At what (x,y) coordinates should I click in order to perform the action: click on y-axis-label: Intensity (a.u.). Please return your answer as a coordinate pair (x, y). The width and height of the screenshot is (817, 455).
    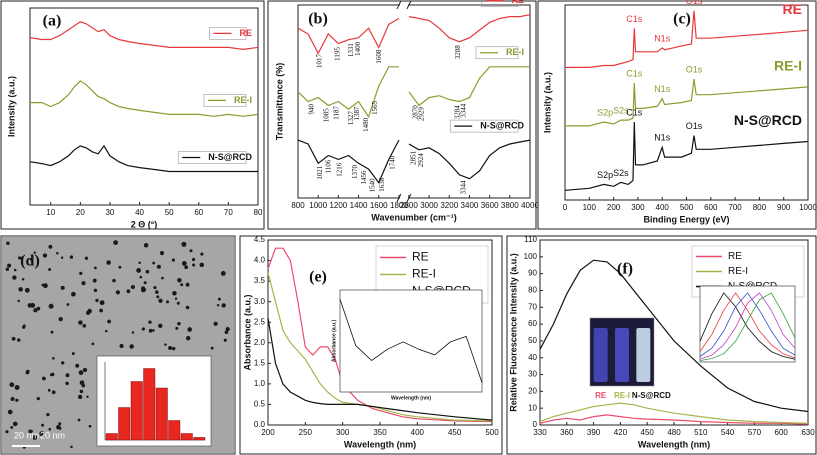
    Looking at the image, I should click on (547, 102).